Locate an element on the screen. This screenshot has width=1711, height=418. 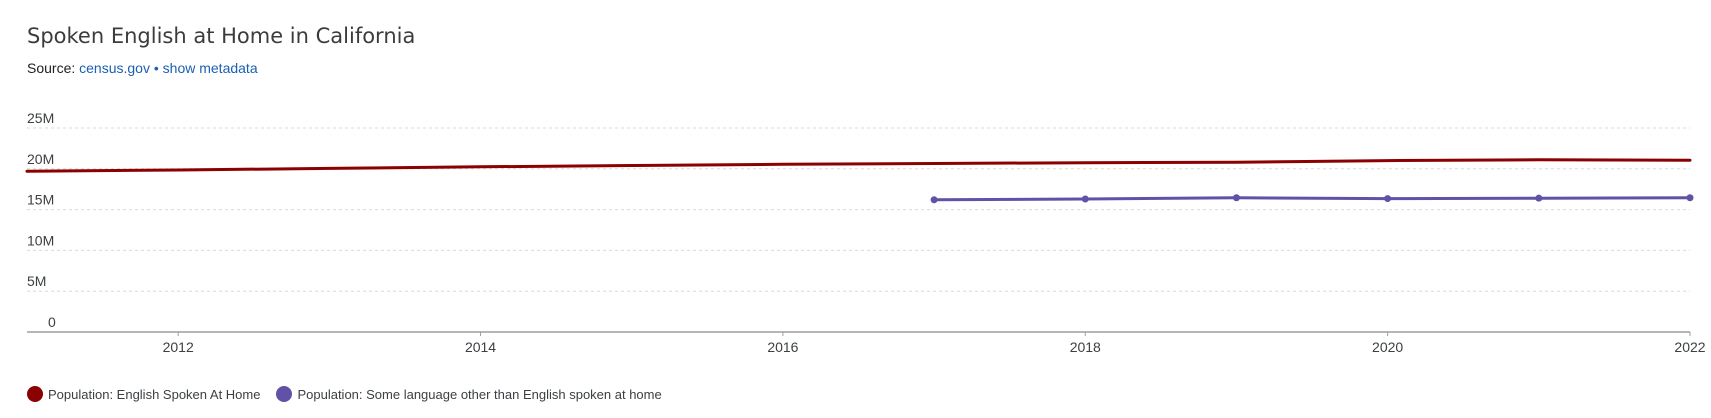
source-line: Source: census.gov • show metadata is located at coordinates (142, 68).